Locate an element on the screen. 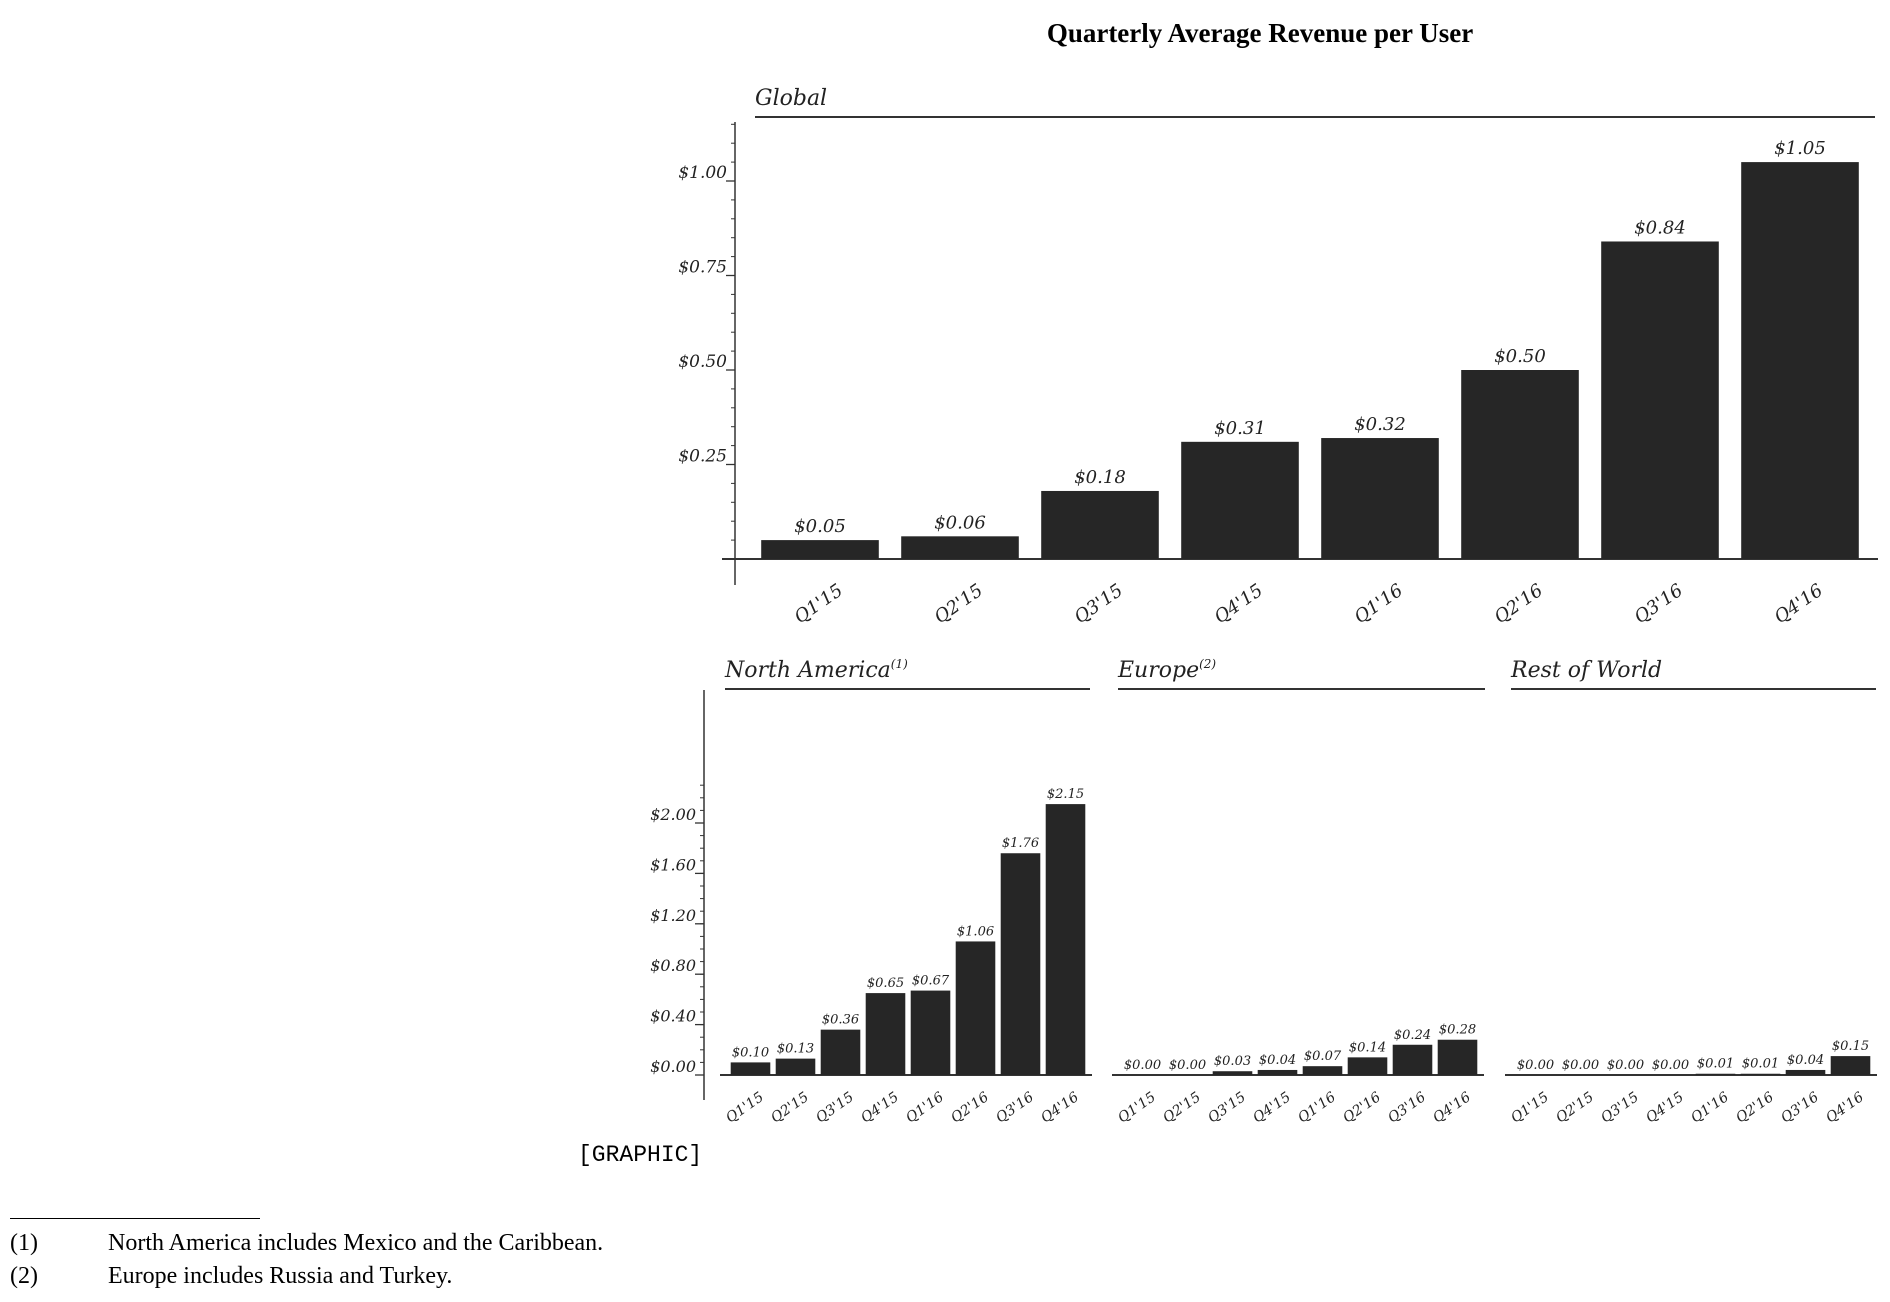 Image resolution: width=1890 pixels, height=1302 pixels. global-bar-Q116 is located at coordinates (1380, 498).